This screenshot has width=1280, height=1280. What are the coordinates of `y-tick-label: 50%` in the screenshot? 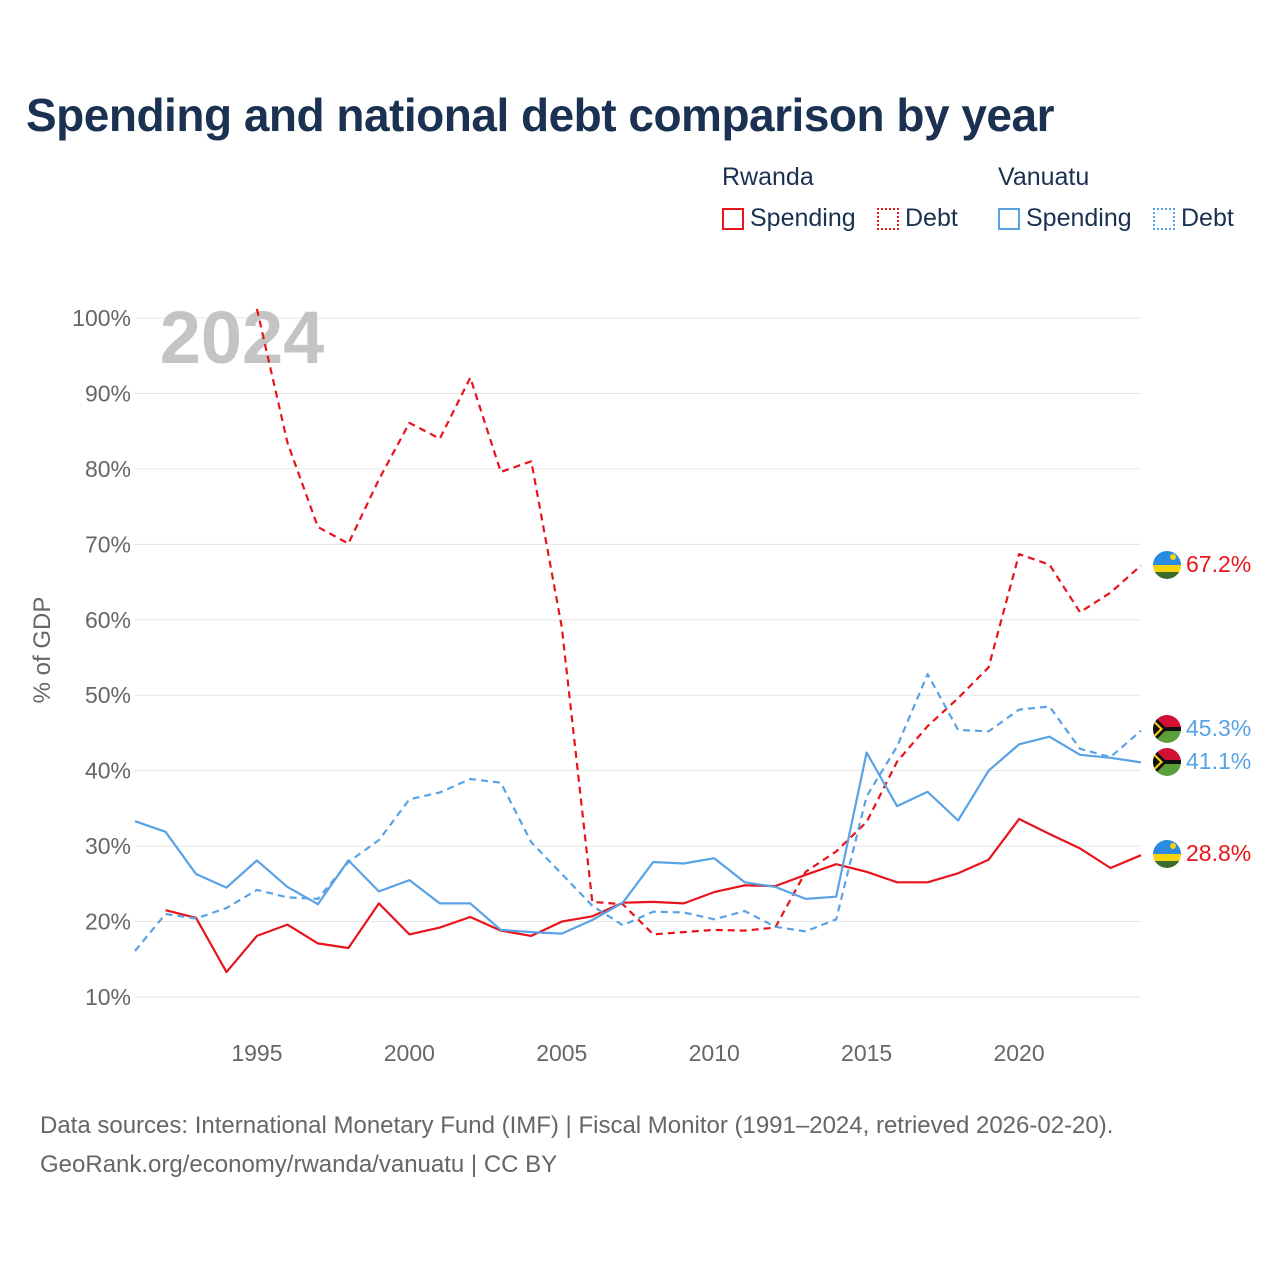 It's located at (108, 695).